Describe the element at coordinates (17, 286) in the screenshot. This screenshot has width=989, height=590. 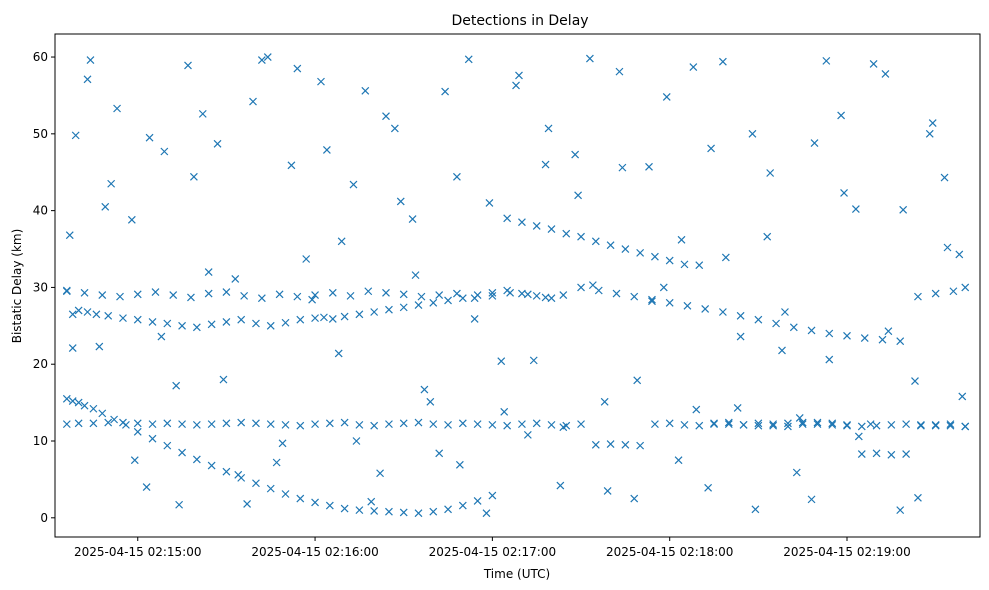
I see `y-axis-label: Bistatic Delay (km)` at that location.